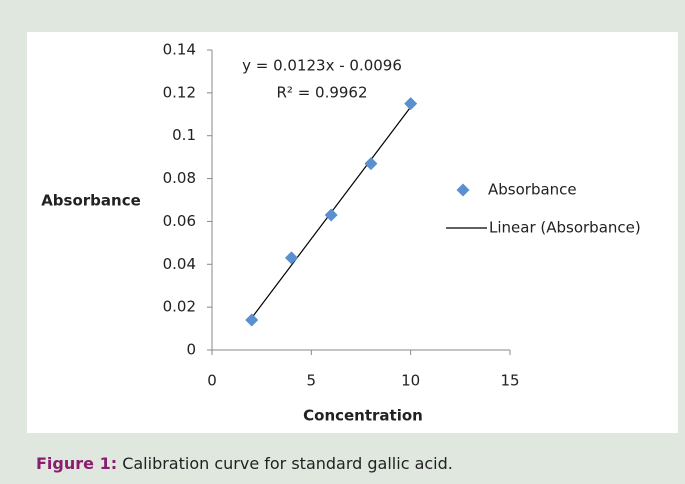 This screenshot has width=685, height=484. What do you see at coordinates (179, 307) in the screenshot?
I see `y-tick-label: 0.02` at bounding box center [179, 307].